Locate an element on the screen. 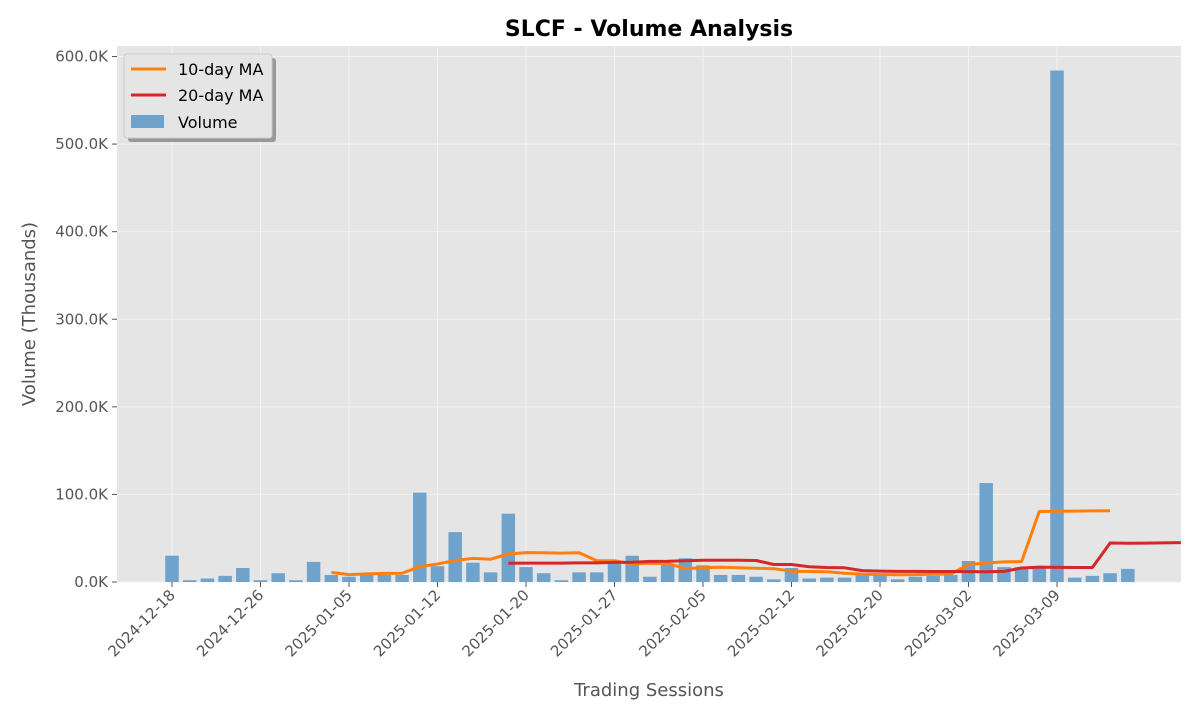  x-tick-label: 2025-03-09 is located at coordinates (1026, 623).